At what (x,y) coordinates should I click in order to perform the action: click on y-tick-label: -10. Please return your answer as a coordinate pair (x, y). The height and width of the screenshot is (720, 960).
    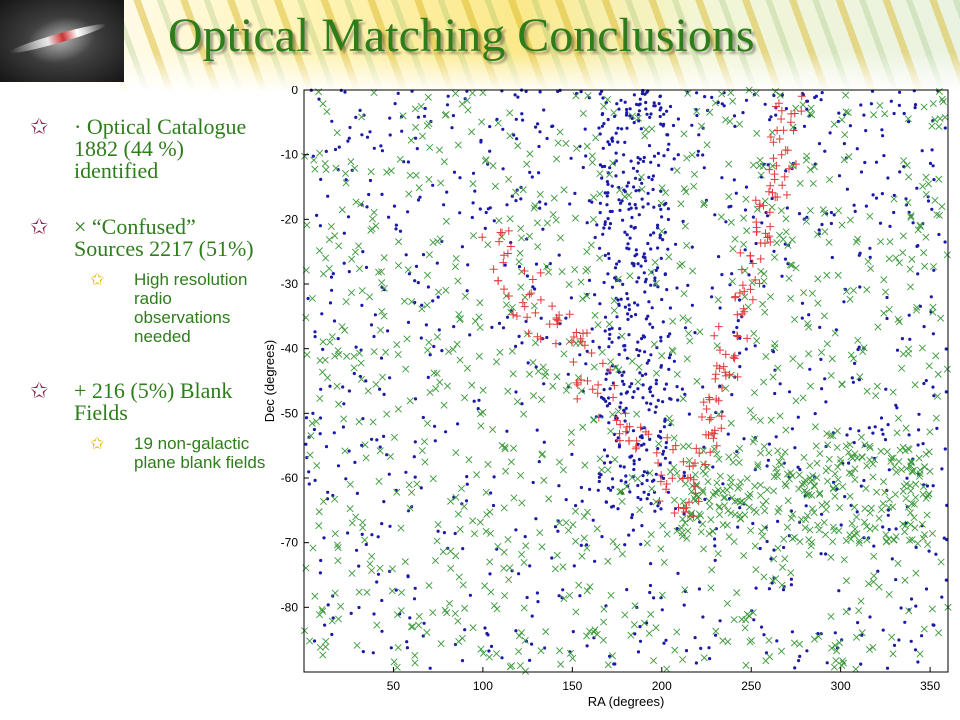
    Looking at the image, I should click on (290, 155).